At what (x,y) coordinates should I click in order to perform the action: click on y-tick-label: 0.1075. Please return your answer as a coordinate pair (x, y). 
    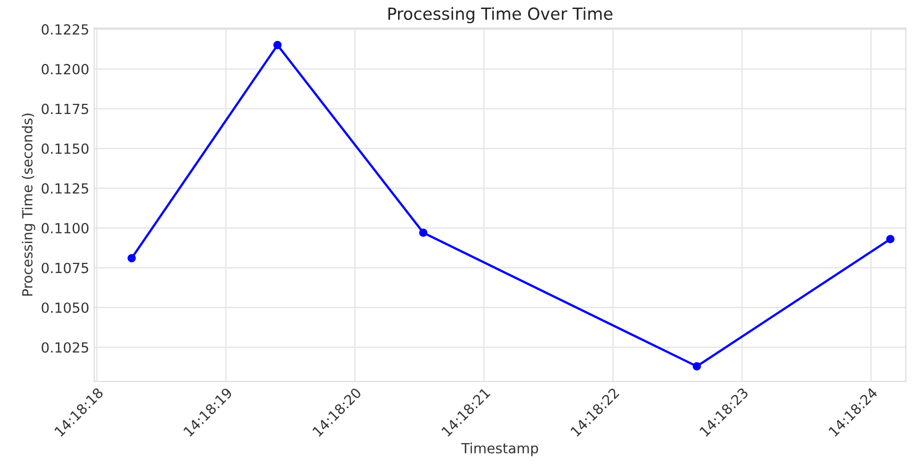
    Looking at the image, I should click on (65, 268).